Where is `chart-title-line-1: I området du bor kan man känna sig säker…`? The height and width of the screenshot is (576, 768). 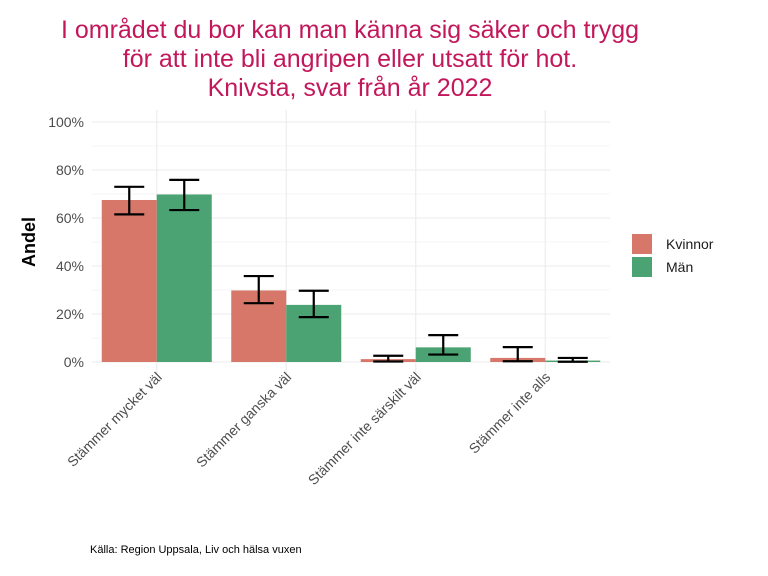 chart-title-line-1: I området du bor kan man känna sig säker… is located at coordinates (350, 30).